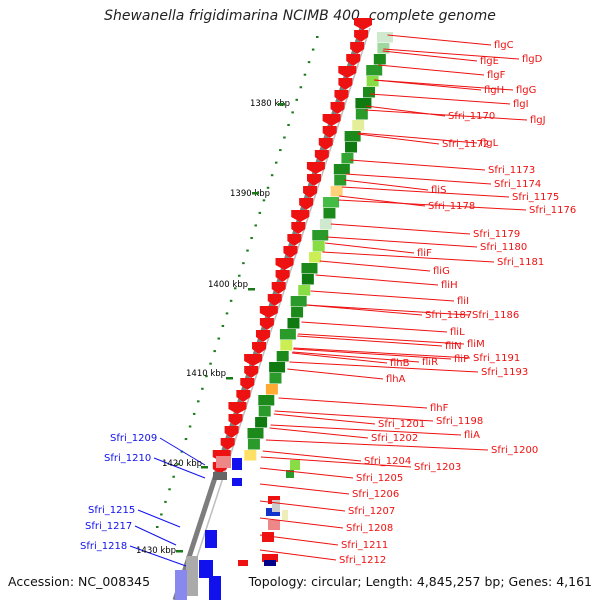 The image size is (600, 600). I want to click on gene-label: Sfri_1187, so click(448, 315).